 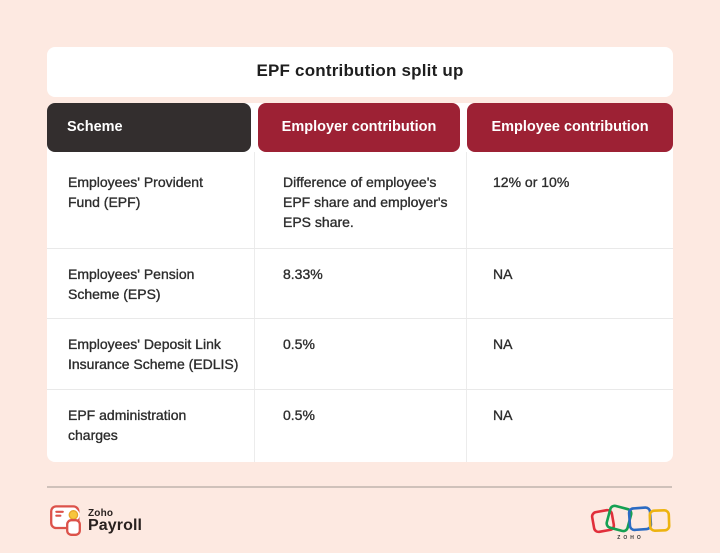 I want to click on svg-text: ZOHO, so click(x=630, y=538).